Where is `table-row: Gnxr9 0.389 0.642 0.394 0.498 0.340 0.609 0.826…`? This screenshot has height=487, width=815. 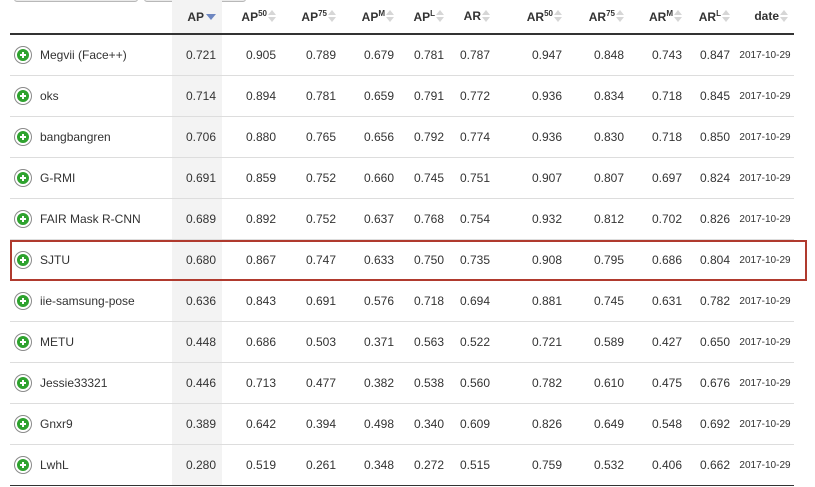 table-row: Gnxr9 0.389 0.642 0.394 0.498 0.340 0.609 0.826… is located at coordinates (402, 424).